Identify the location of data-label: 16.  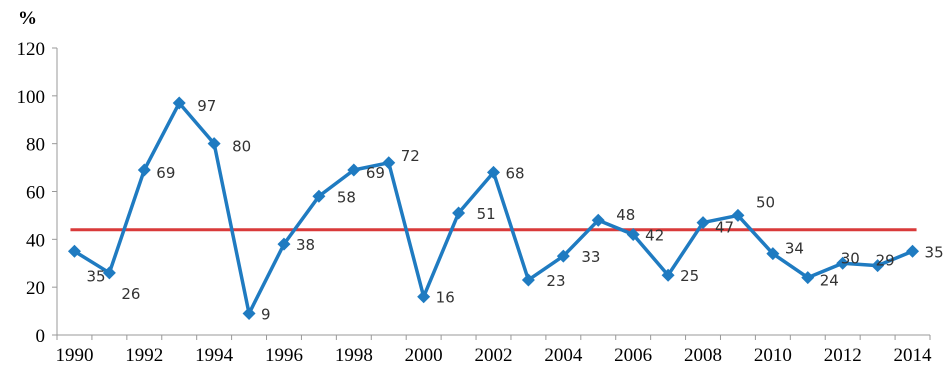
(445, 298).